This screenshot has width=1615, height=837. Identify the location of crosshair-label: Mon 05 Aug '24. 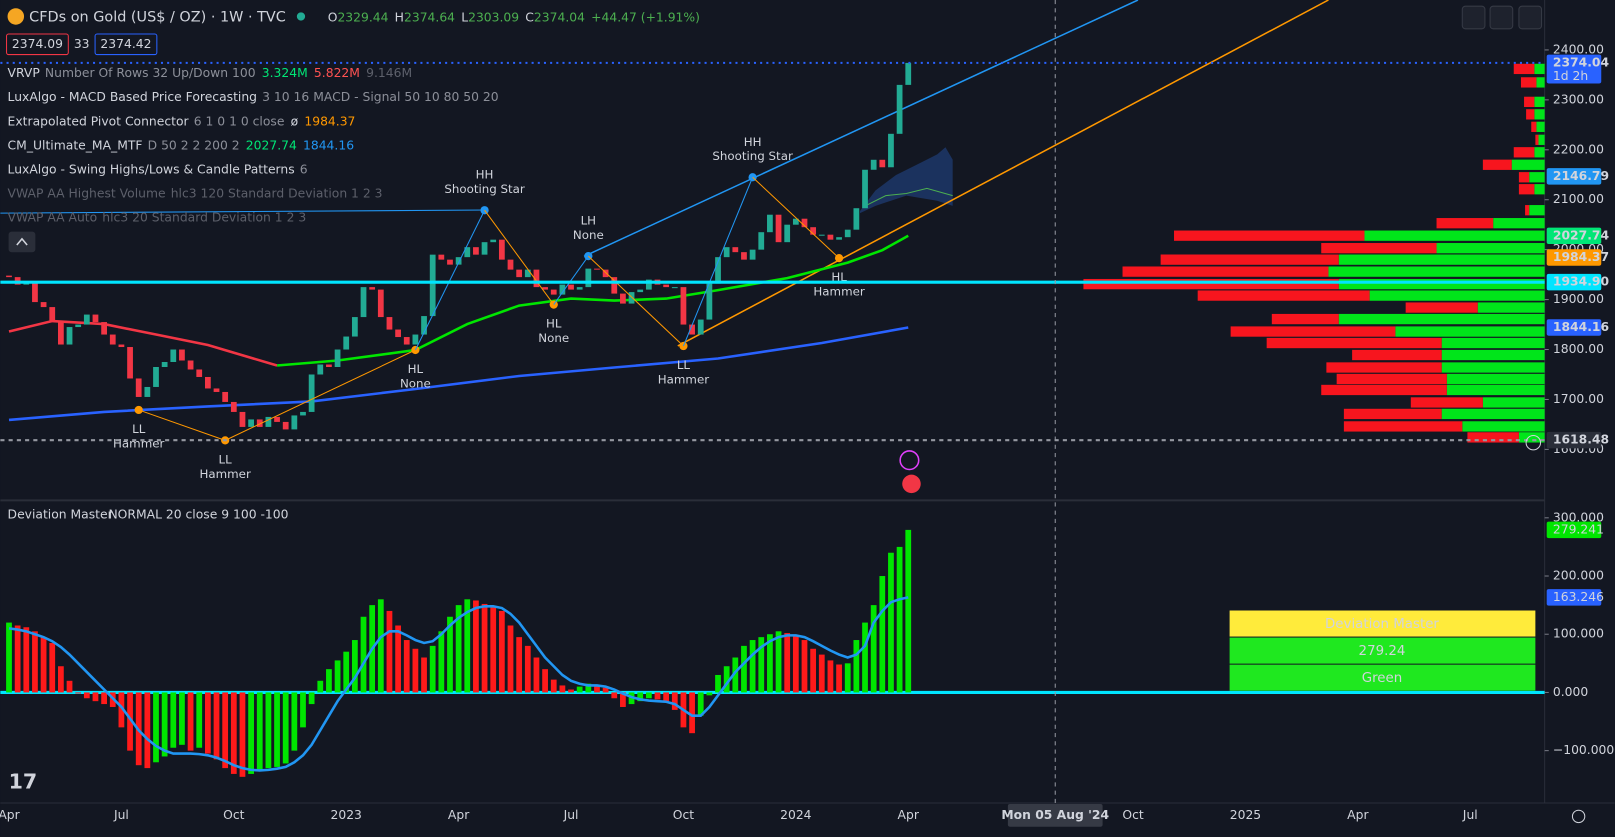
(1055, 815).